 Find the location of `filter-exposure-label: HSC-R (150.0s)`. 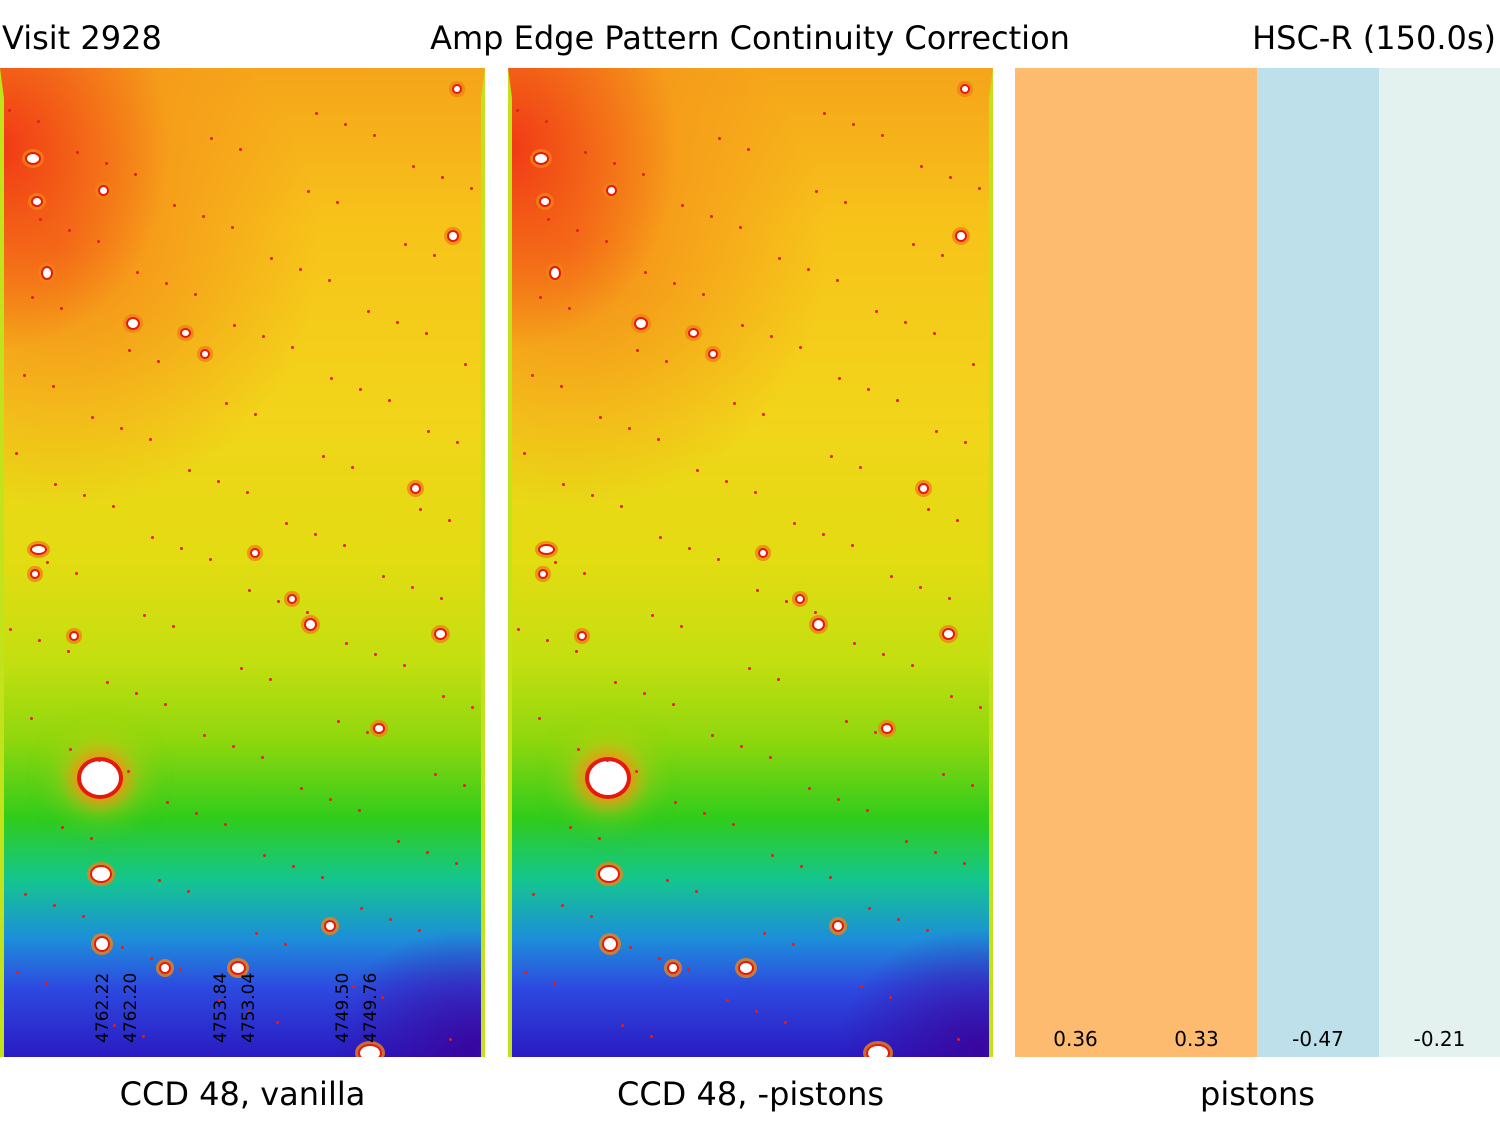

filter-exposure-label: HSC-R (150.0s) is located at coordinates (1374, 38).